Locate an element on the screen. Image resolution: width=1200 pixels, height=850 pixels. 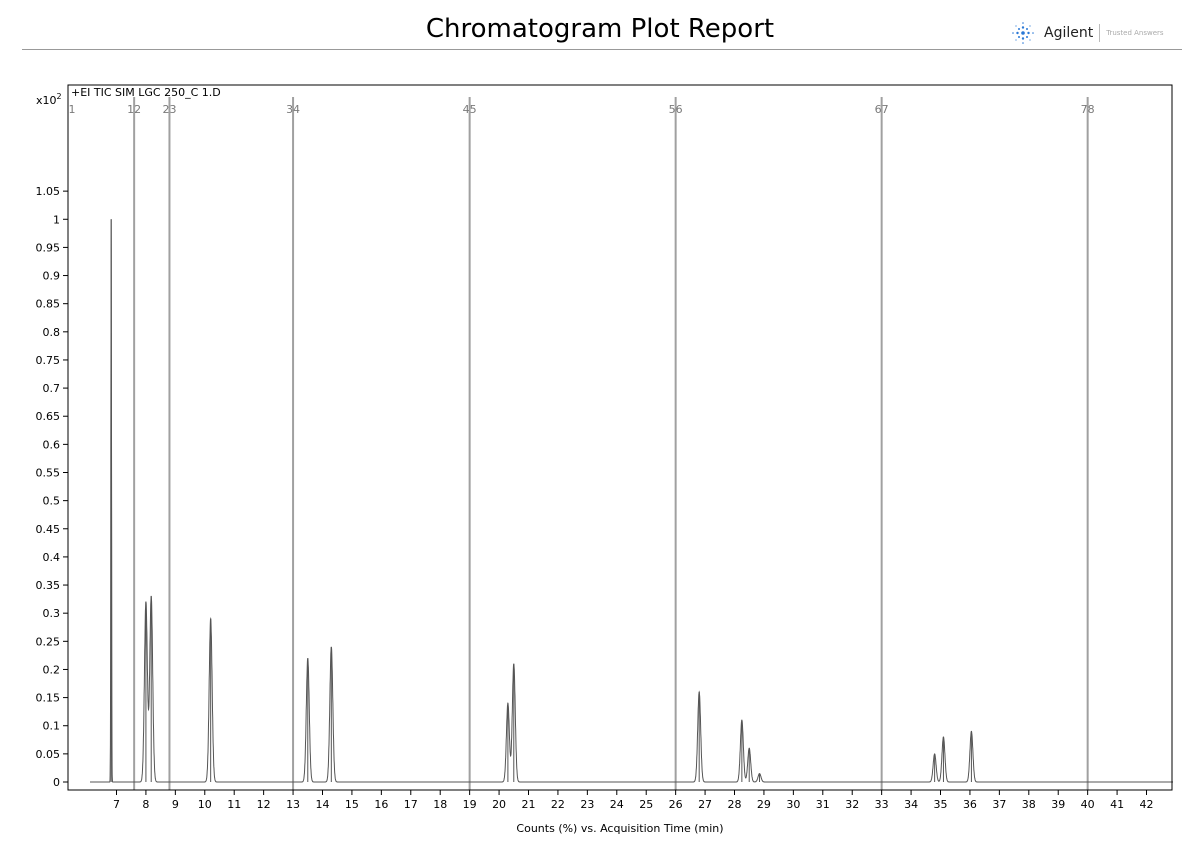
brand-tagline: Trusted Answers is located at coordinates (1135, 33).